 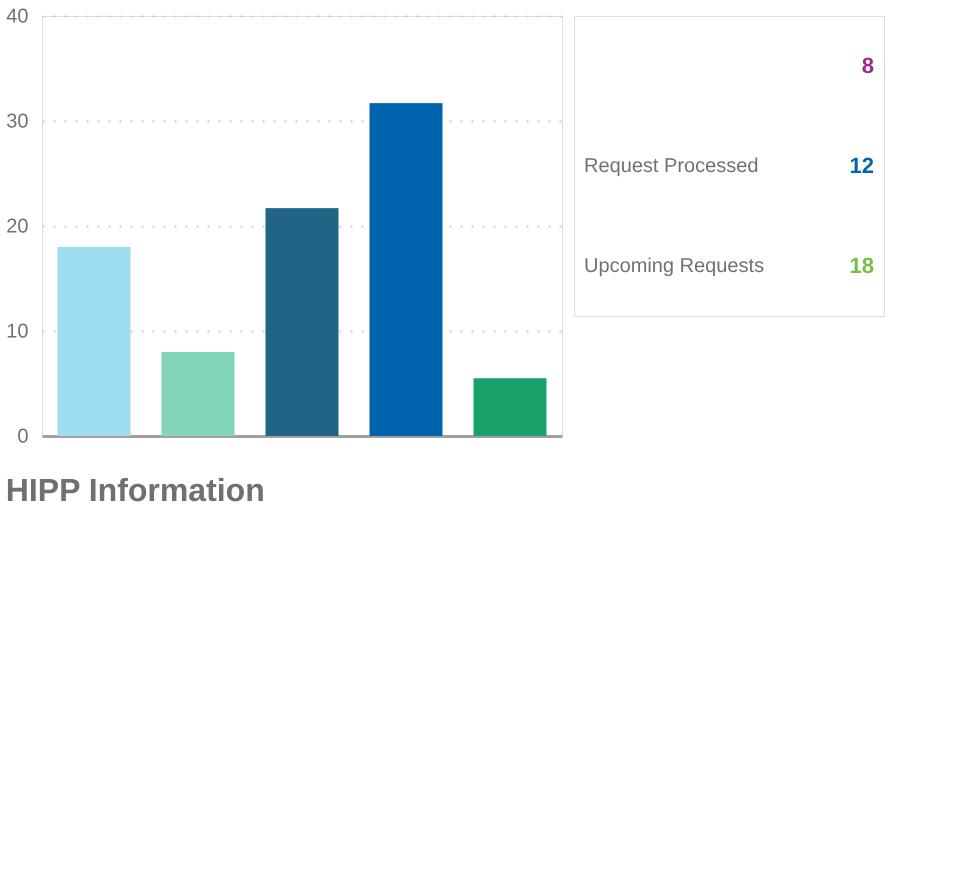 I want to click on text: HIPP Information, so click(x=135, y=490).